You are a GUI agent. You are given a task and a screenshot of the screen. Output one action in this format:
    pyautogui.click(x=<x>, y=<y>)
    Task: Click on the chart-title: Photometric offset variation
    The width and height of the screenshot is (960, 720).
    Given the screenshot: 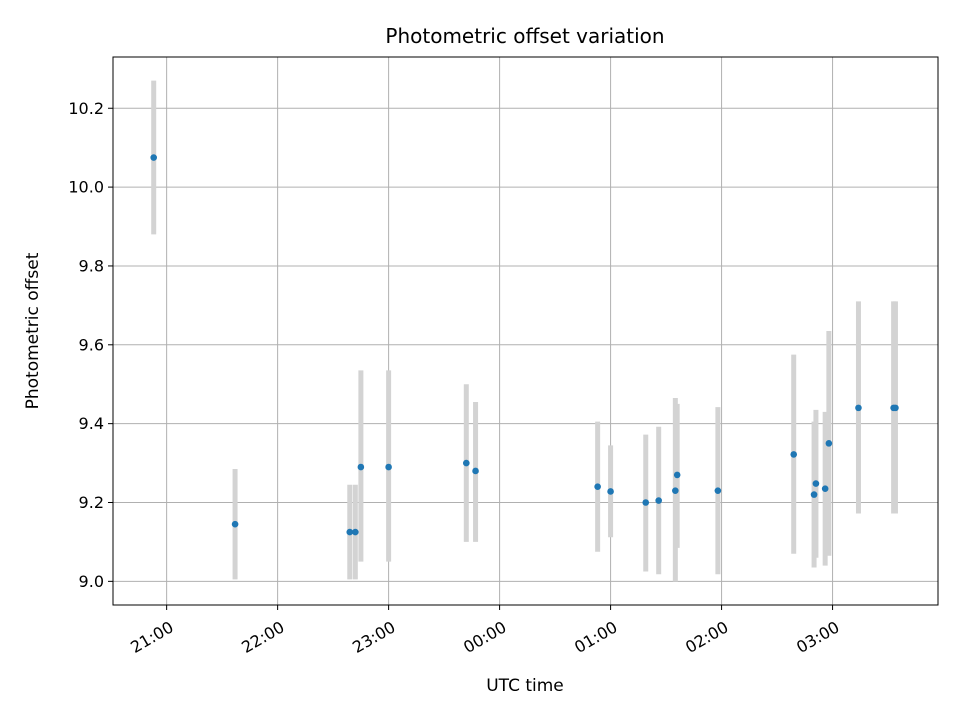 What is the action you would take?
    pyautogui.click(x=524, y=36)
    